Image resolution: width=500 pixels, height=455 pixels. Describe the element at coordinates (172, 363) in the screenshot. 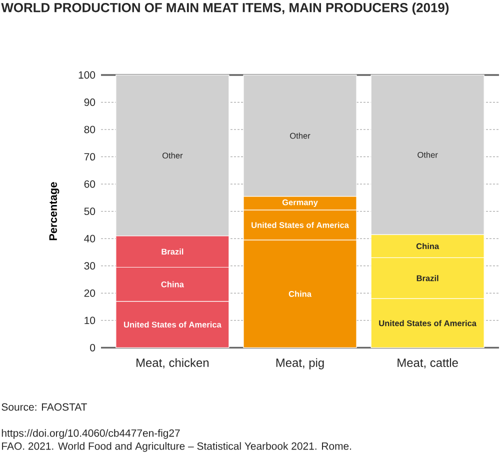

I see `x-tick-label: Meat, chicken` at that location.